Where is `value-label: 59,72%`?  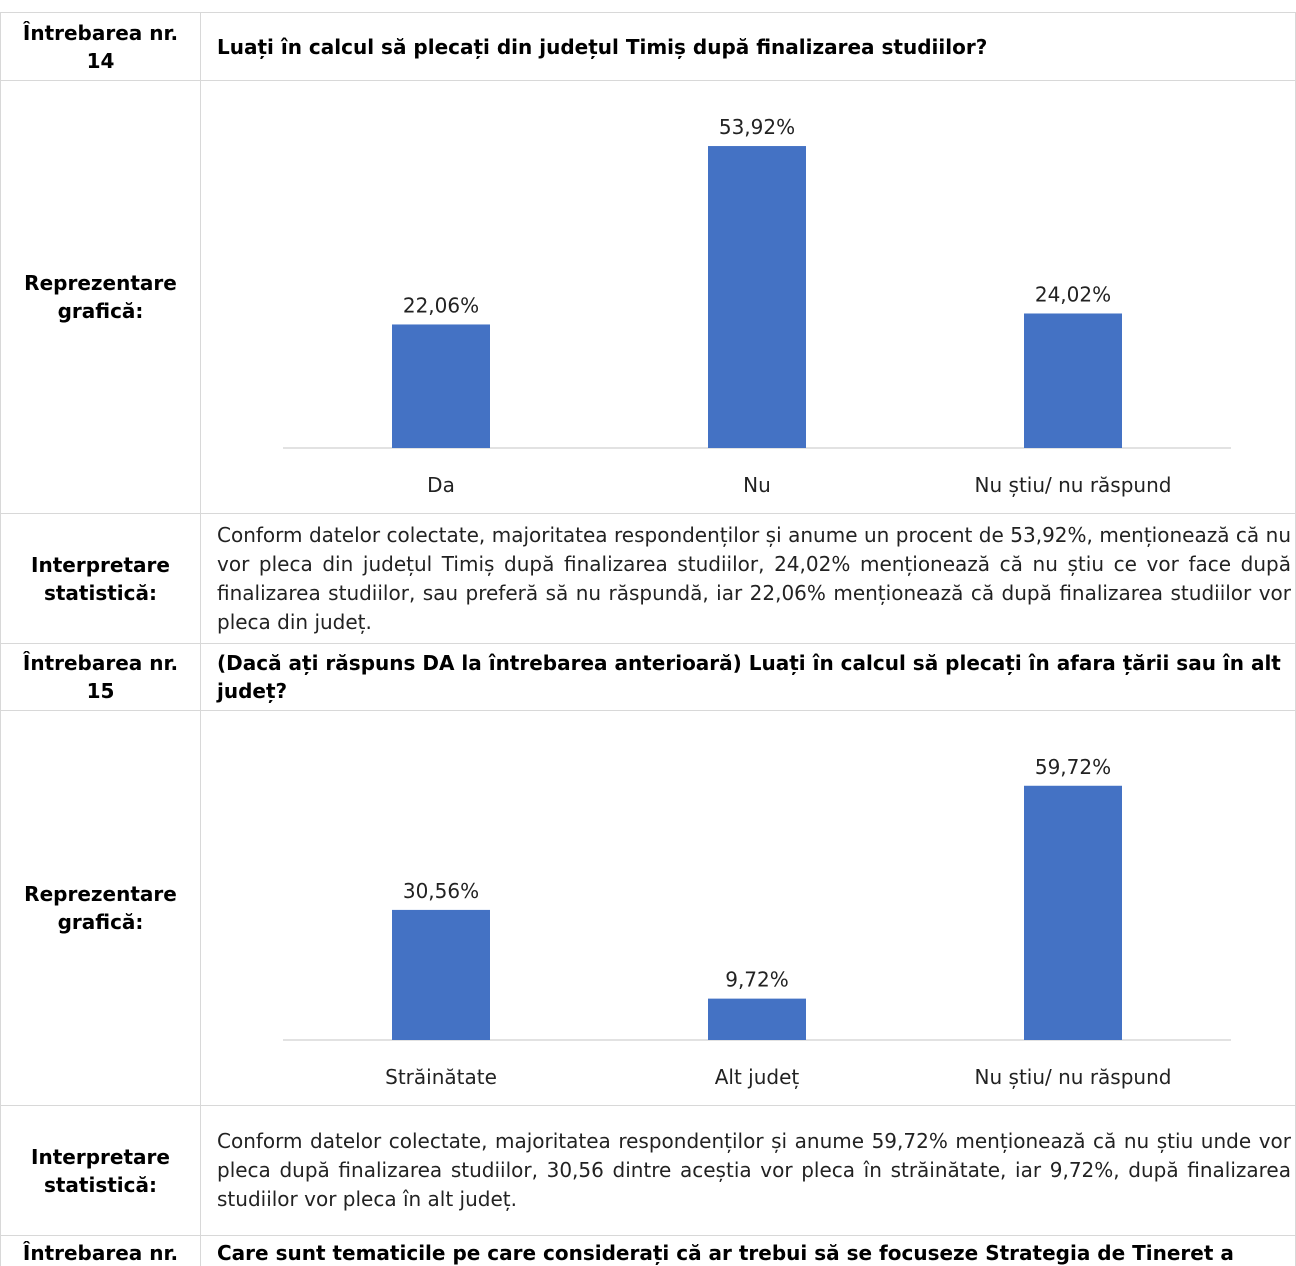 value-label: 59,72% is located at coordinates (1073, 766).